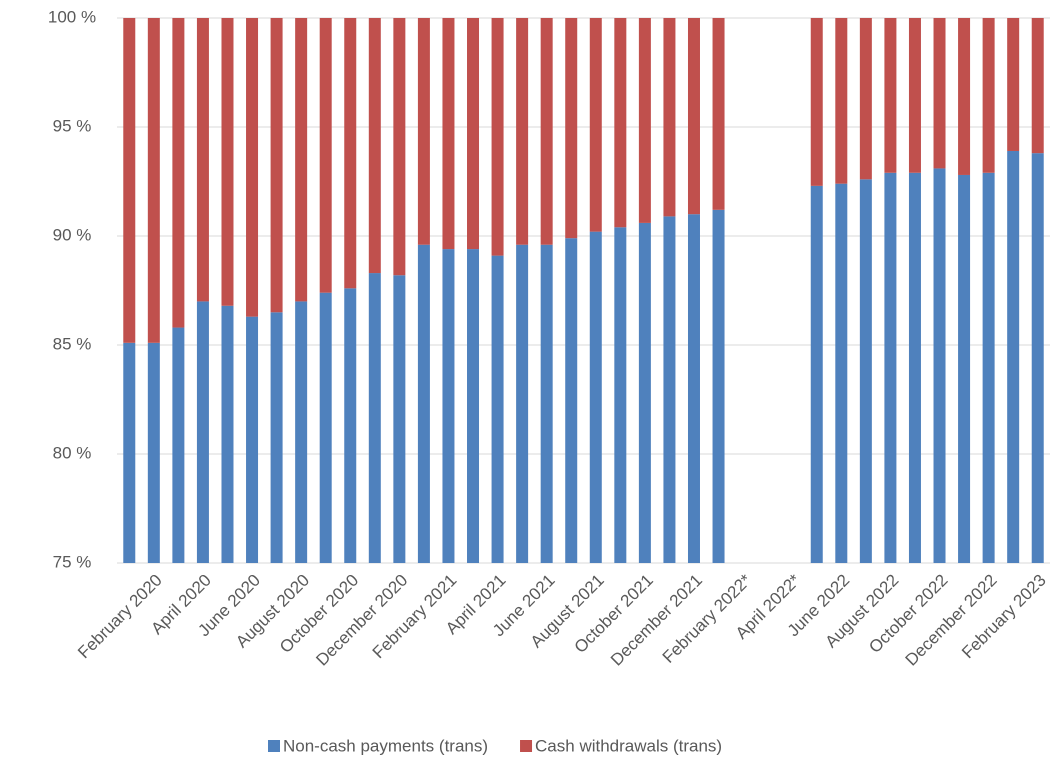  What do you see at coordinates (1004, 617) in the screenshot?
I see `x-tick-label: February 2023` at bounding box center [1004, 617].